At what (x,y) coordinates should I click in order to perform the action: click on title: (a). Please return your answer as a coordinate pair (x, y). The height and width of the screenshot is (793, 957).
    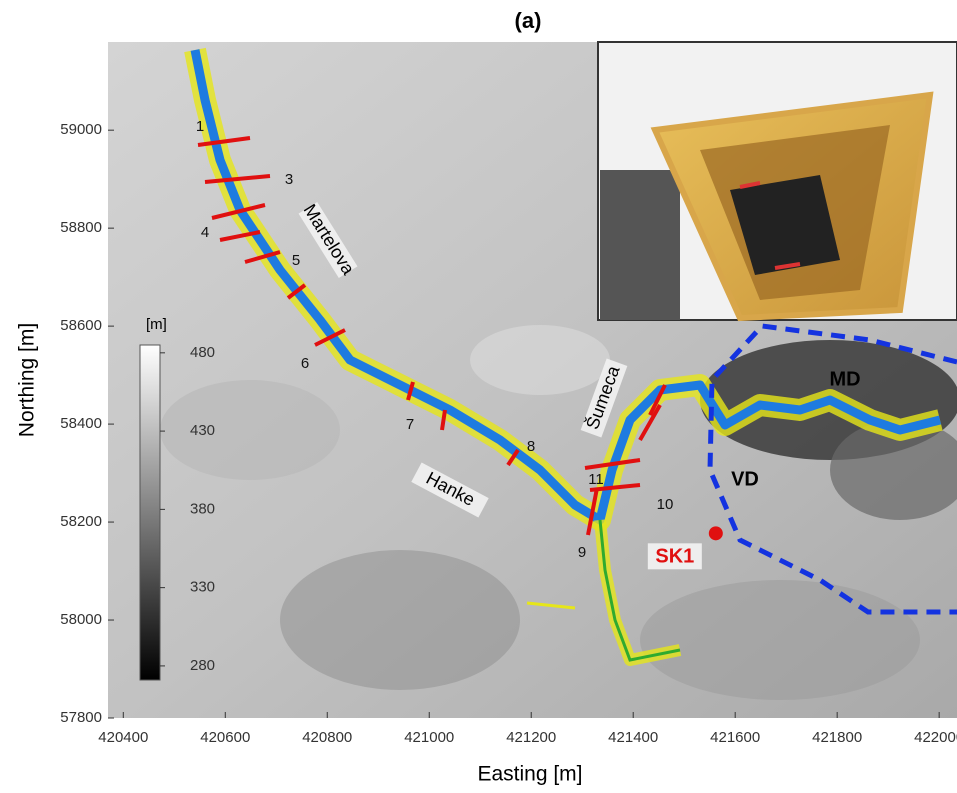
    Looking at the image, I should click on (528, 20).